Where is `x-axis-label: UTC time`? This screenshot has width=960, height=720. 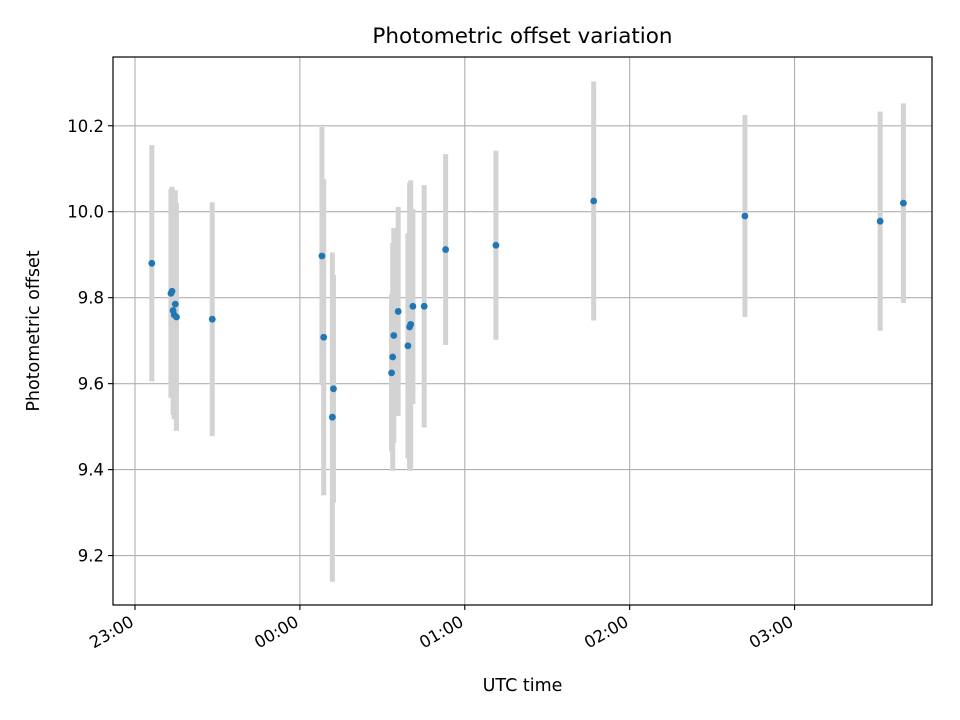 x-axis-label: UTC time is located at coordinates (523, 686).